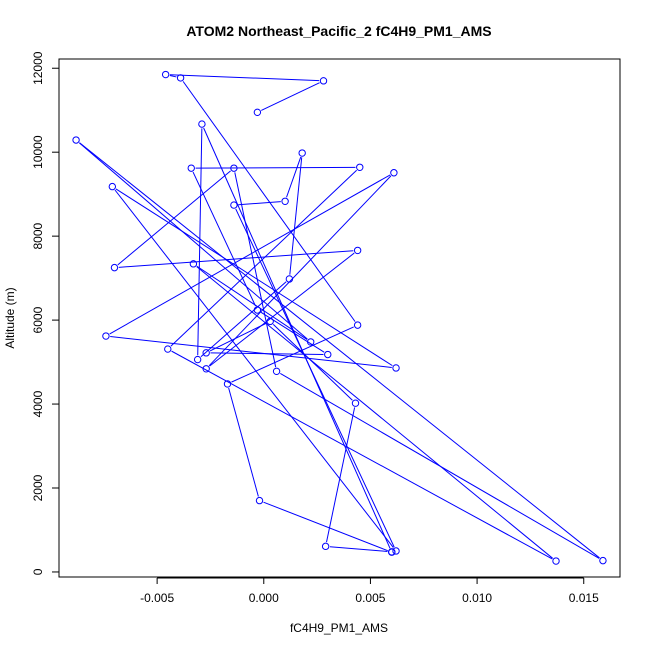 The width and height of the screenshot is (650, 655). Describe the element at coordinates (45, 313) in the screenshot. I see `y-axis: 0 2000 4000 6000 8000 10000 12000` at that location.